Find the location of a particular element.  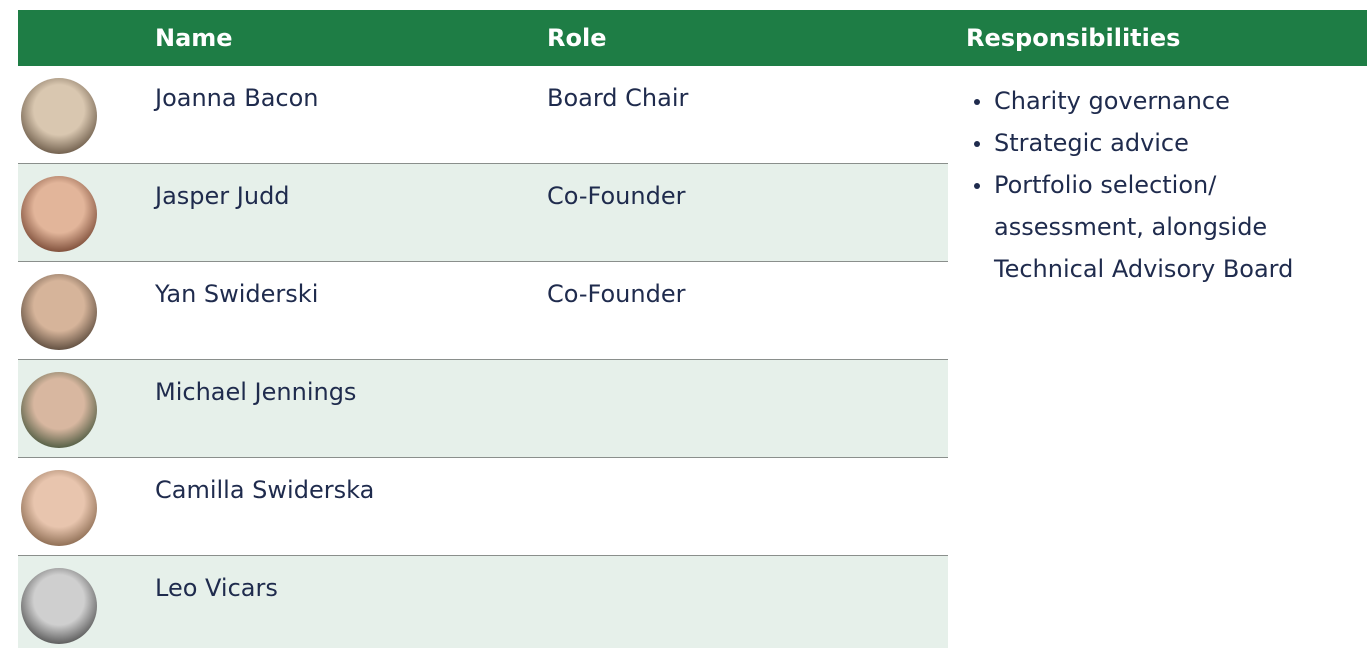

responsibility-item: Strategic advice is located at coordinates (1158, 143).